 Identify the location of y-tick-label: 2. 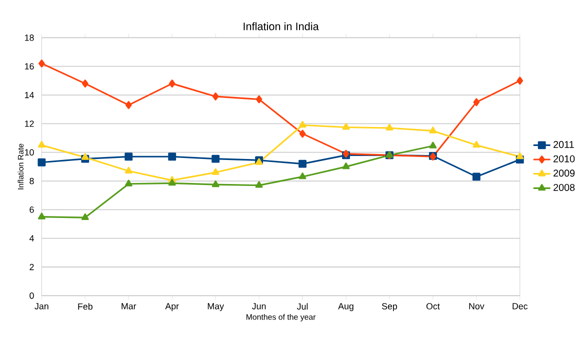
(32, 267).